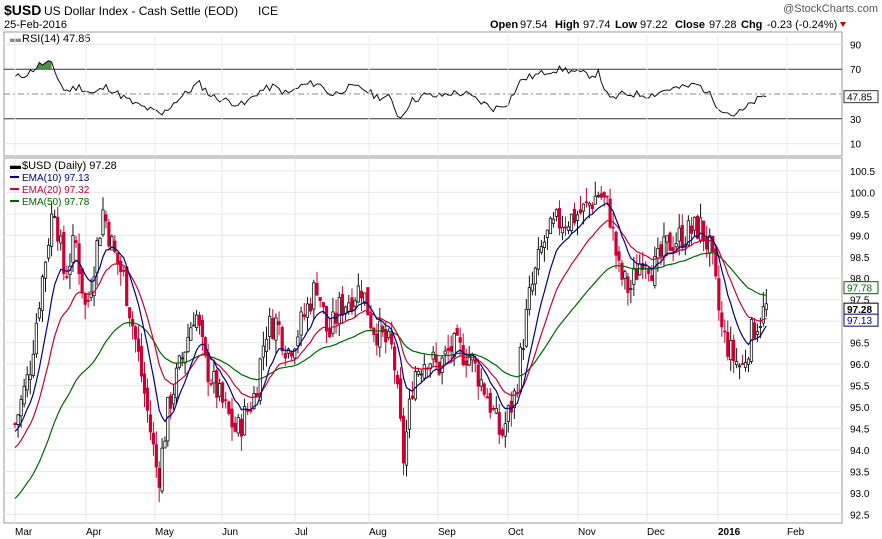 Image resolution: width=882 pixels, height=539 pixels. I want to click on price-tick-label: 100.0, so click(862, 193).